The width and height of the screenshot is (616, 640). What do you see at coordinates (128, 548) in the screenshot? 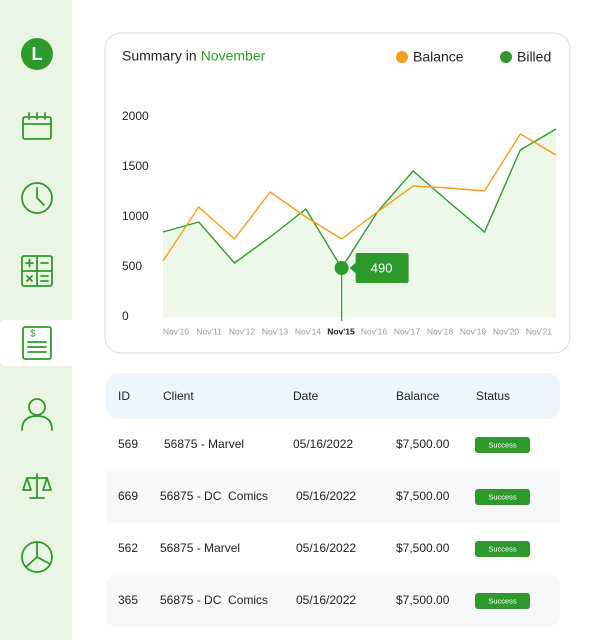
I see `cell: 562` at bounding box center [128, 548].